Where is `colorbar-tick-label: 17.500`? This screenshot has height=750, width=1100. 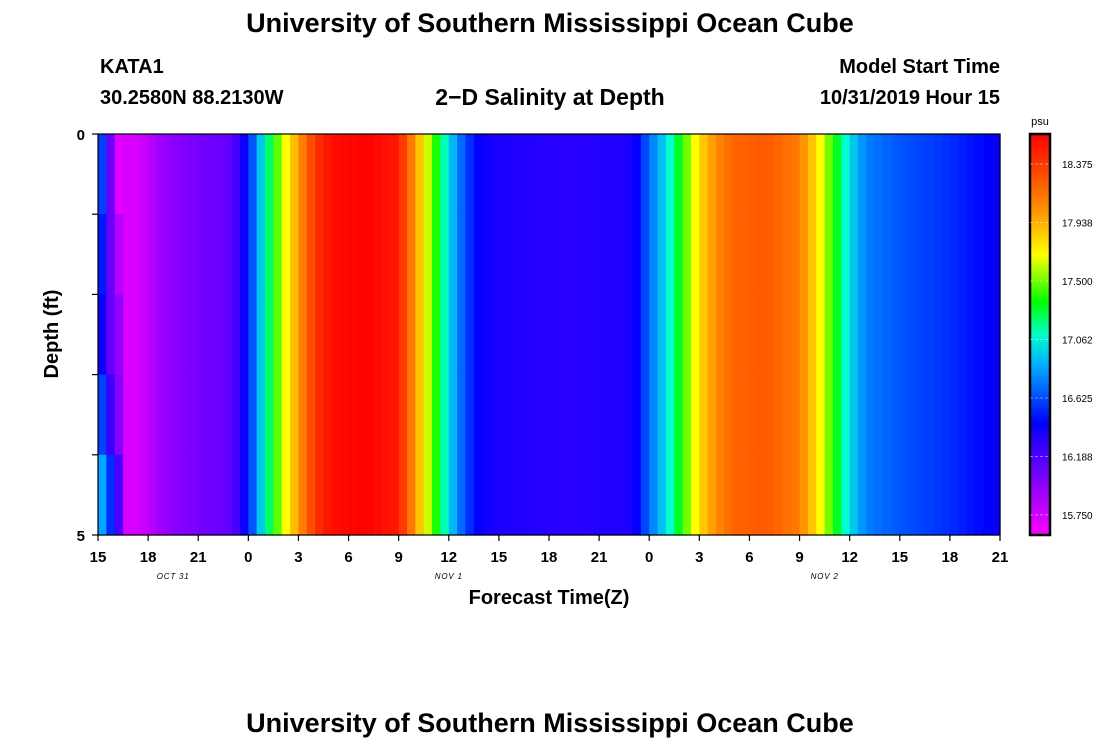
colorbar-tick-label: 17.500 is located at coordinates (1077, 282).